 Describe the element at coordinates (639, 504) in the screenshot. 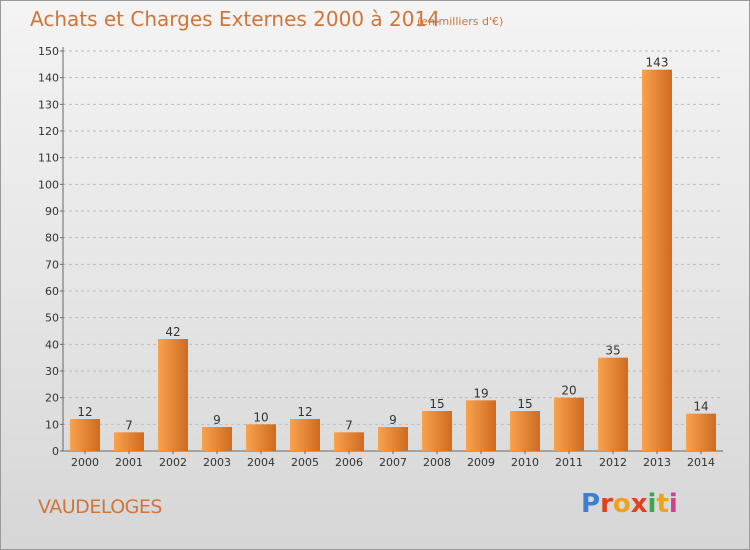

I see `logo-letter: x` at that location.